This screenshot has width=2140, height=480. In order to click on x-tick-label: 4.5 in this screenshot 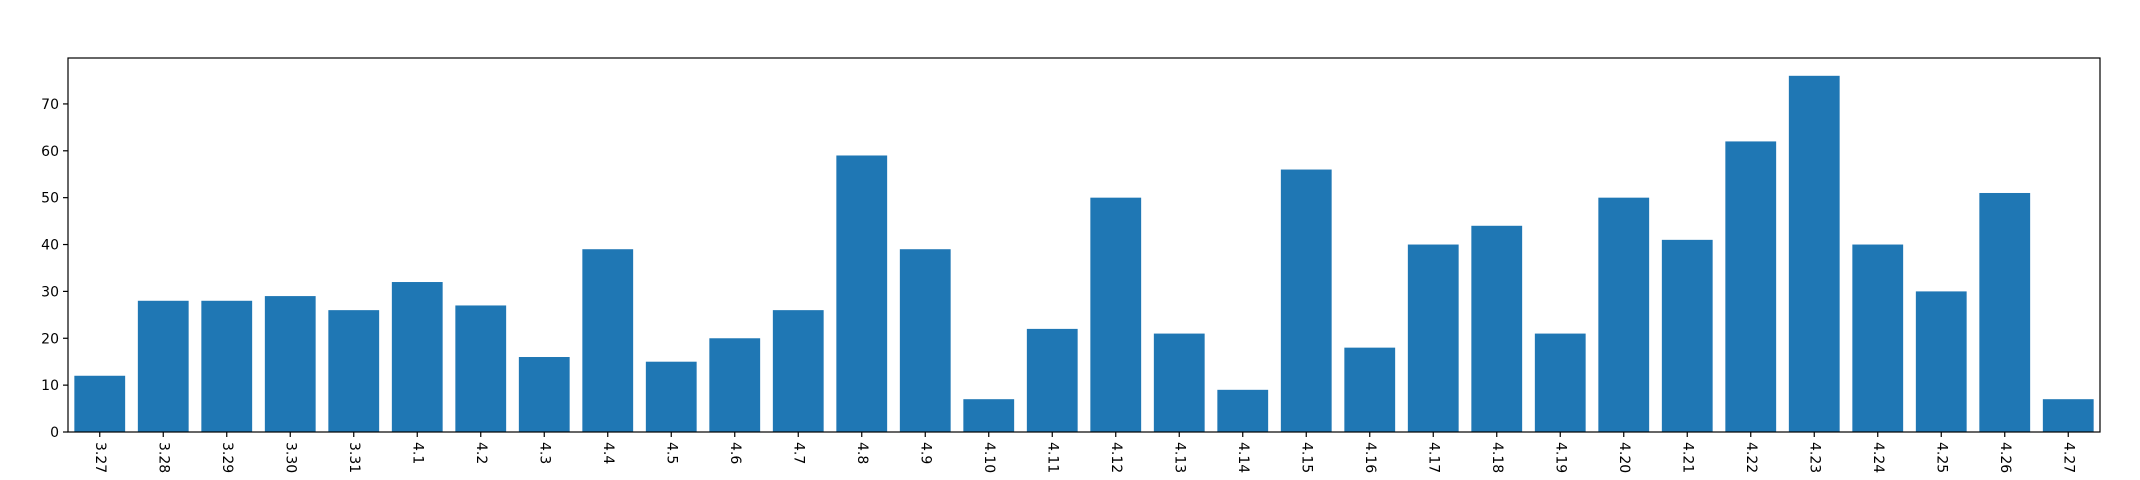, I will do `click(671, 453)`.